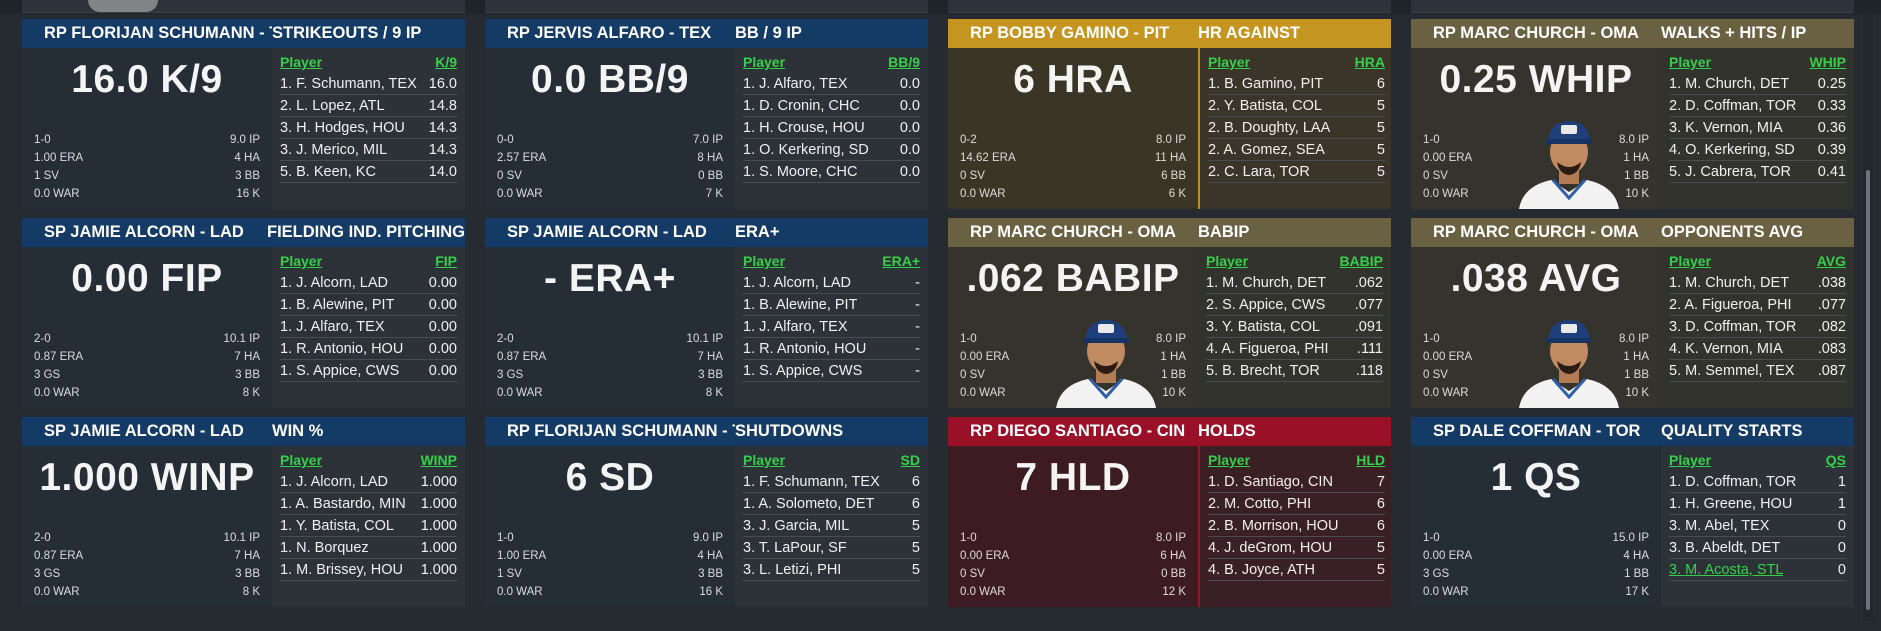  I want to click on leaderboard-row: 3. J. Garcia, MIL 5, so click(831, 526).